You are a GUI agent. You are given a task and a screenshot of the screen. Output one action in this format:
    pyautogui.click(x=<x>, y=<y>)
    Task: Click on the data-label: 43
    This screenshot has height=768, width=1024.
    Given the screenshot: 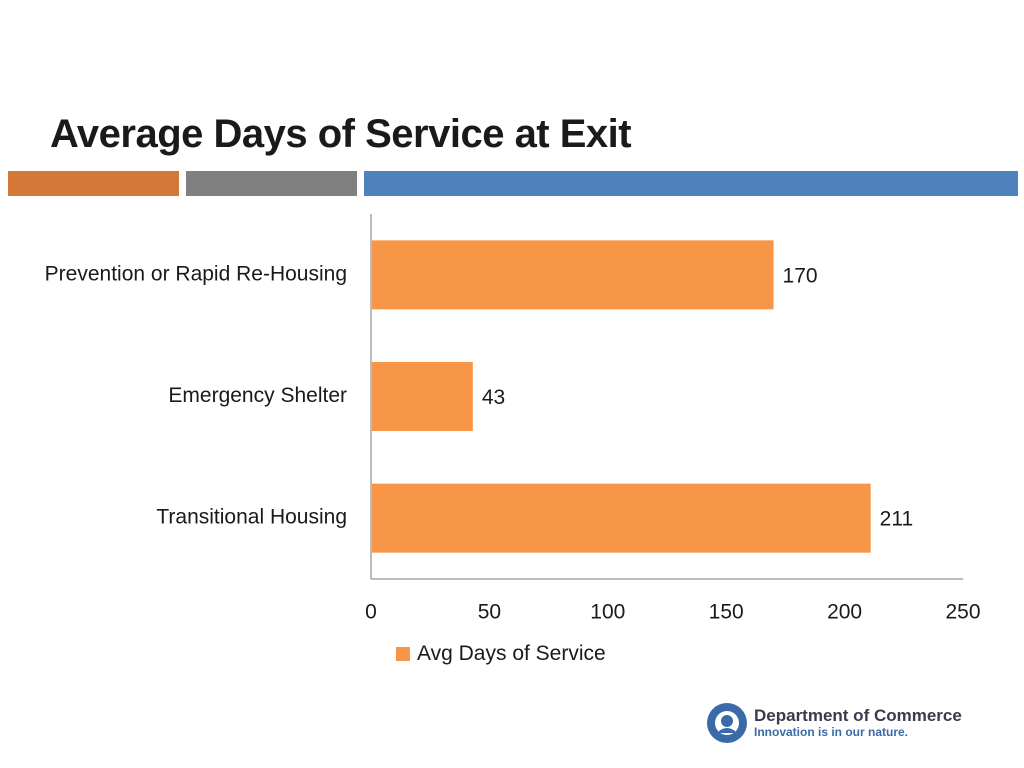 What is the action you would take?
    pyautogui.click(x=493, y=397)
    